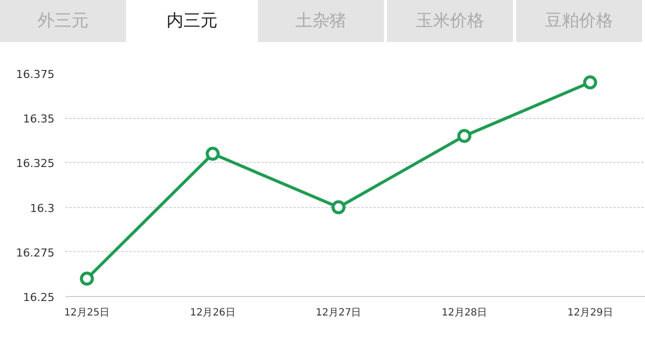 The image size is (645, 343). Describe the element at coordinates (87, 313) in the screenshot. I see `x-tick-label: 12月25日` at that location.